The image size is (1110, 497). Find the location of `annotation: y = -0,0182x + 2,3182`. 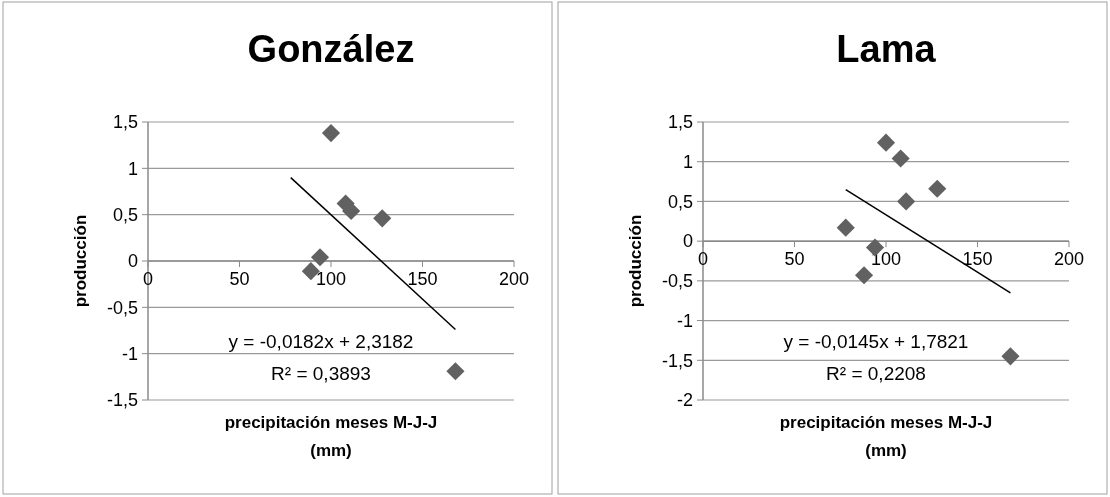

annotation: y = -0,0182x + 2,3182 is located at coordinates (321, 341).